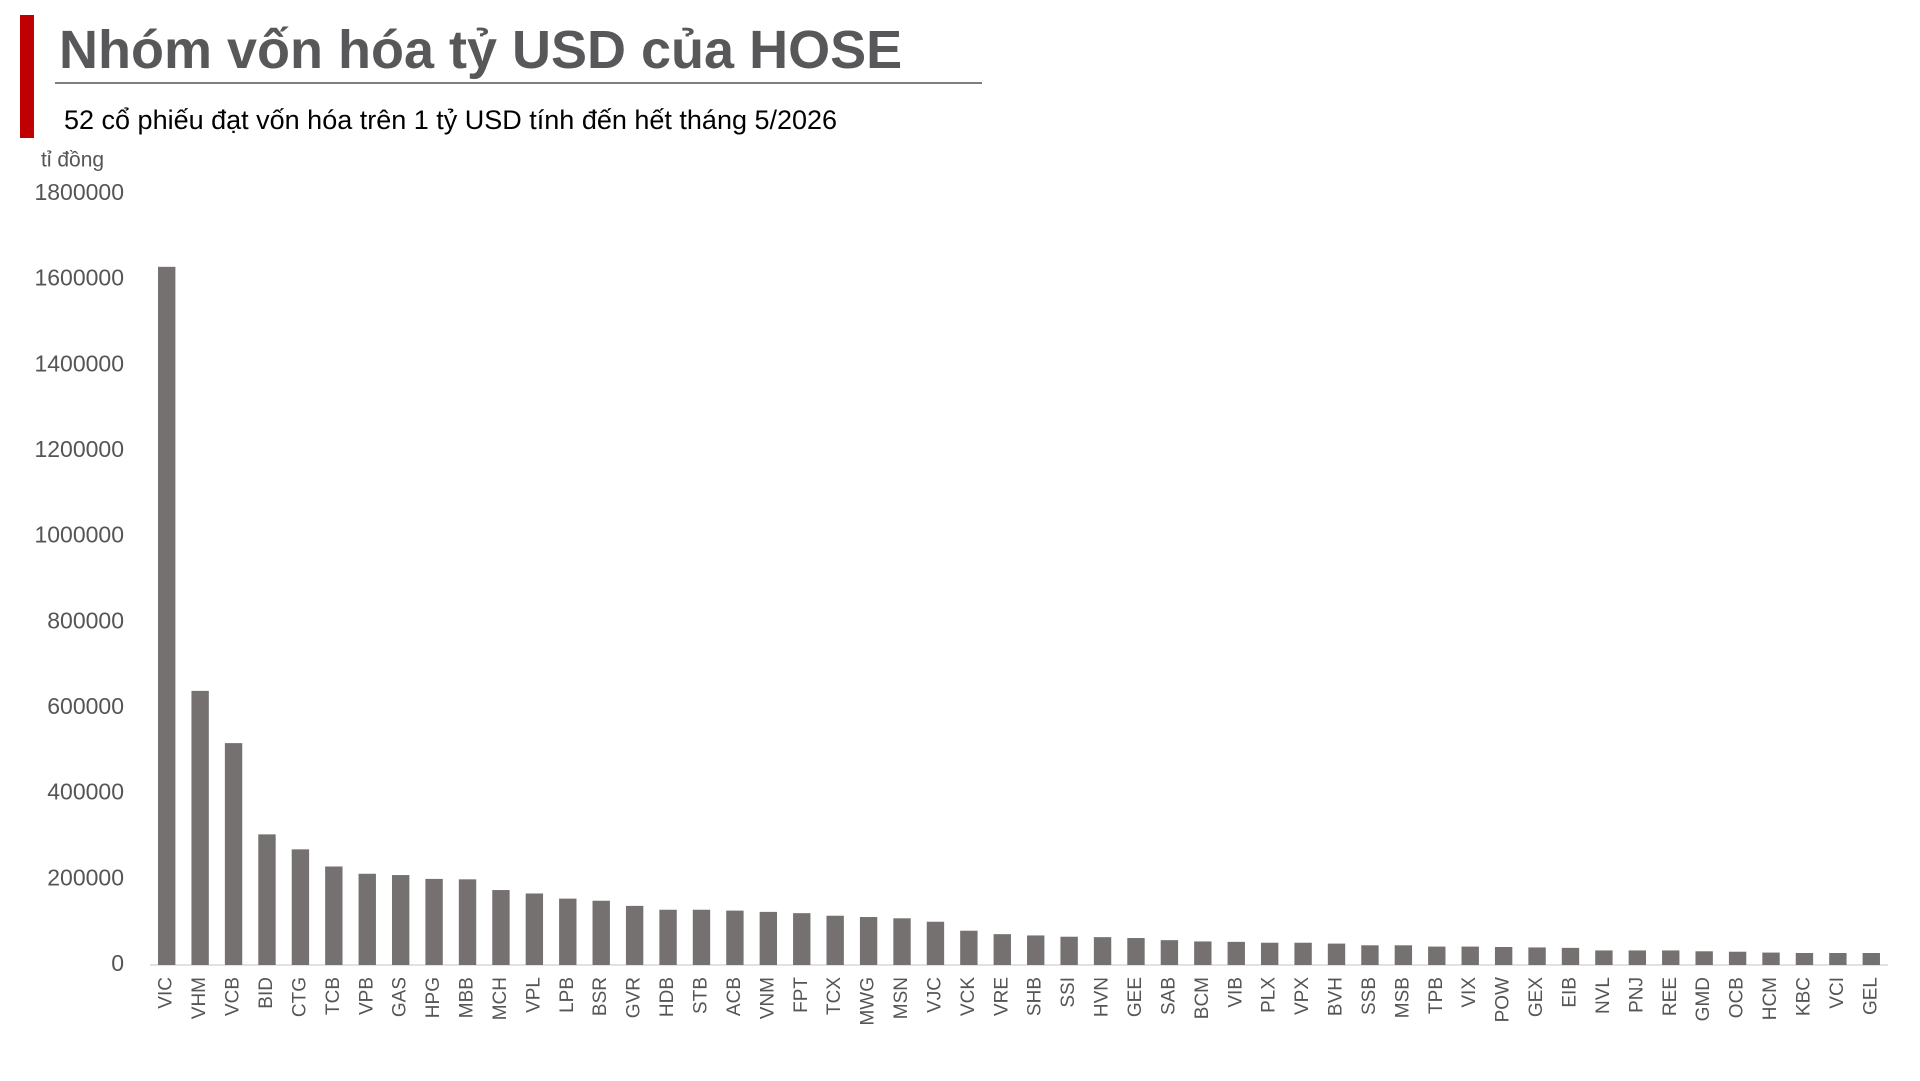 This screenshot has width=1920, height=1081. I want to click on x-tick-label: OCB, so click(1737, 997).